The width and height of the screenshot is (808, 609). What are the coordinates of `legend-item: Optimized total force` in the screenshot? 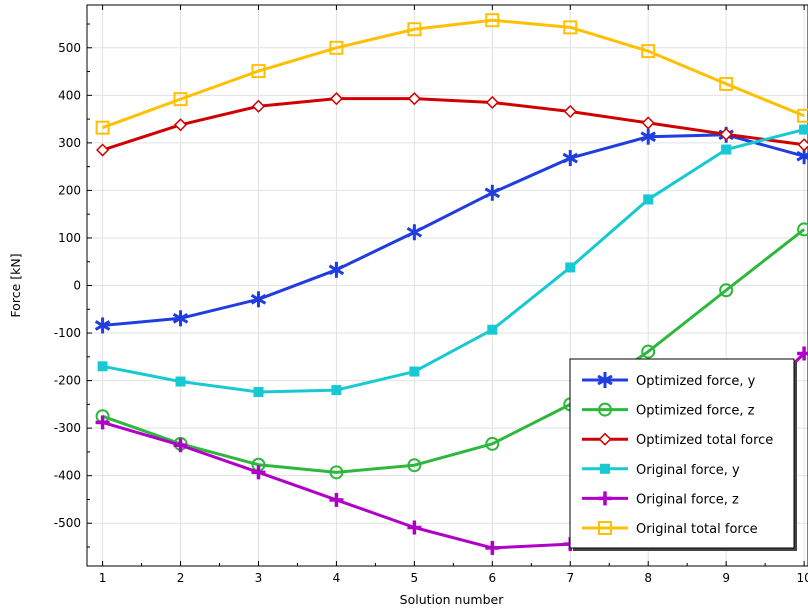 It's located at (677, 440).